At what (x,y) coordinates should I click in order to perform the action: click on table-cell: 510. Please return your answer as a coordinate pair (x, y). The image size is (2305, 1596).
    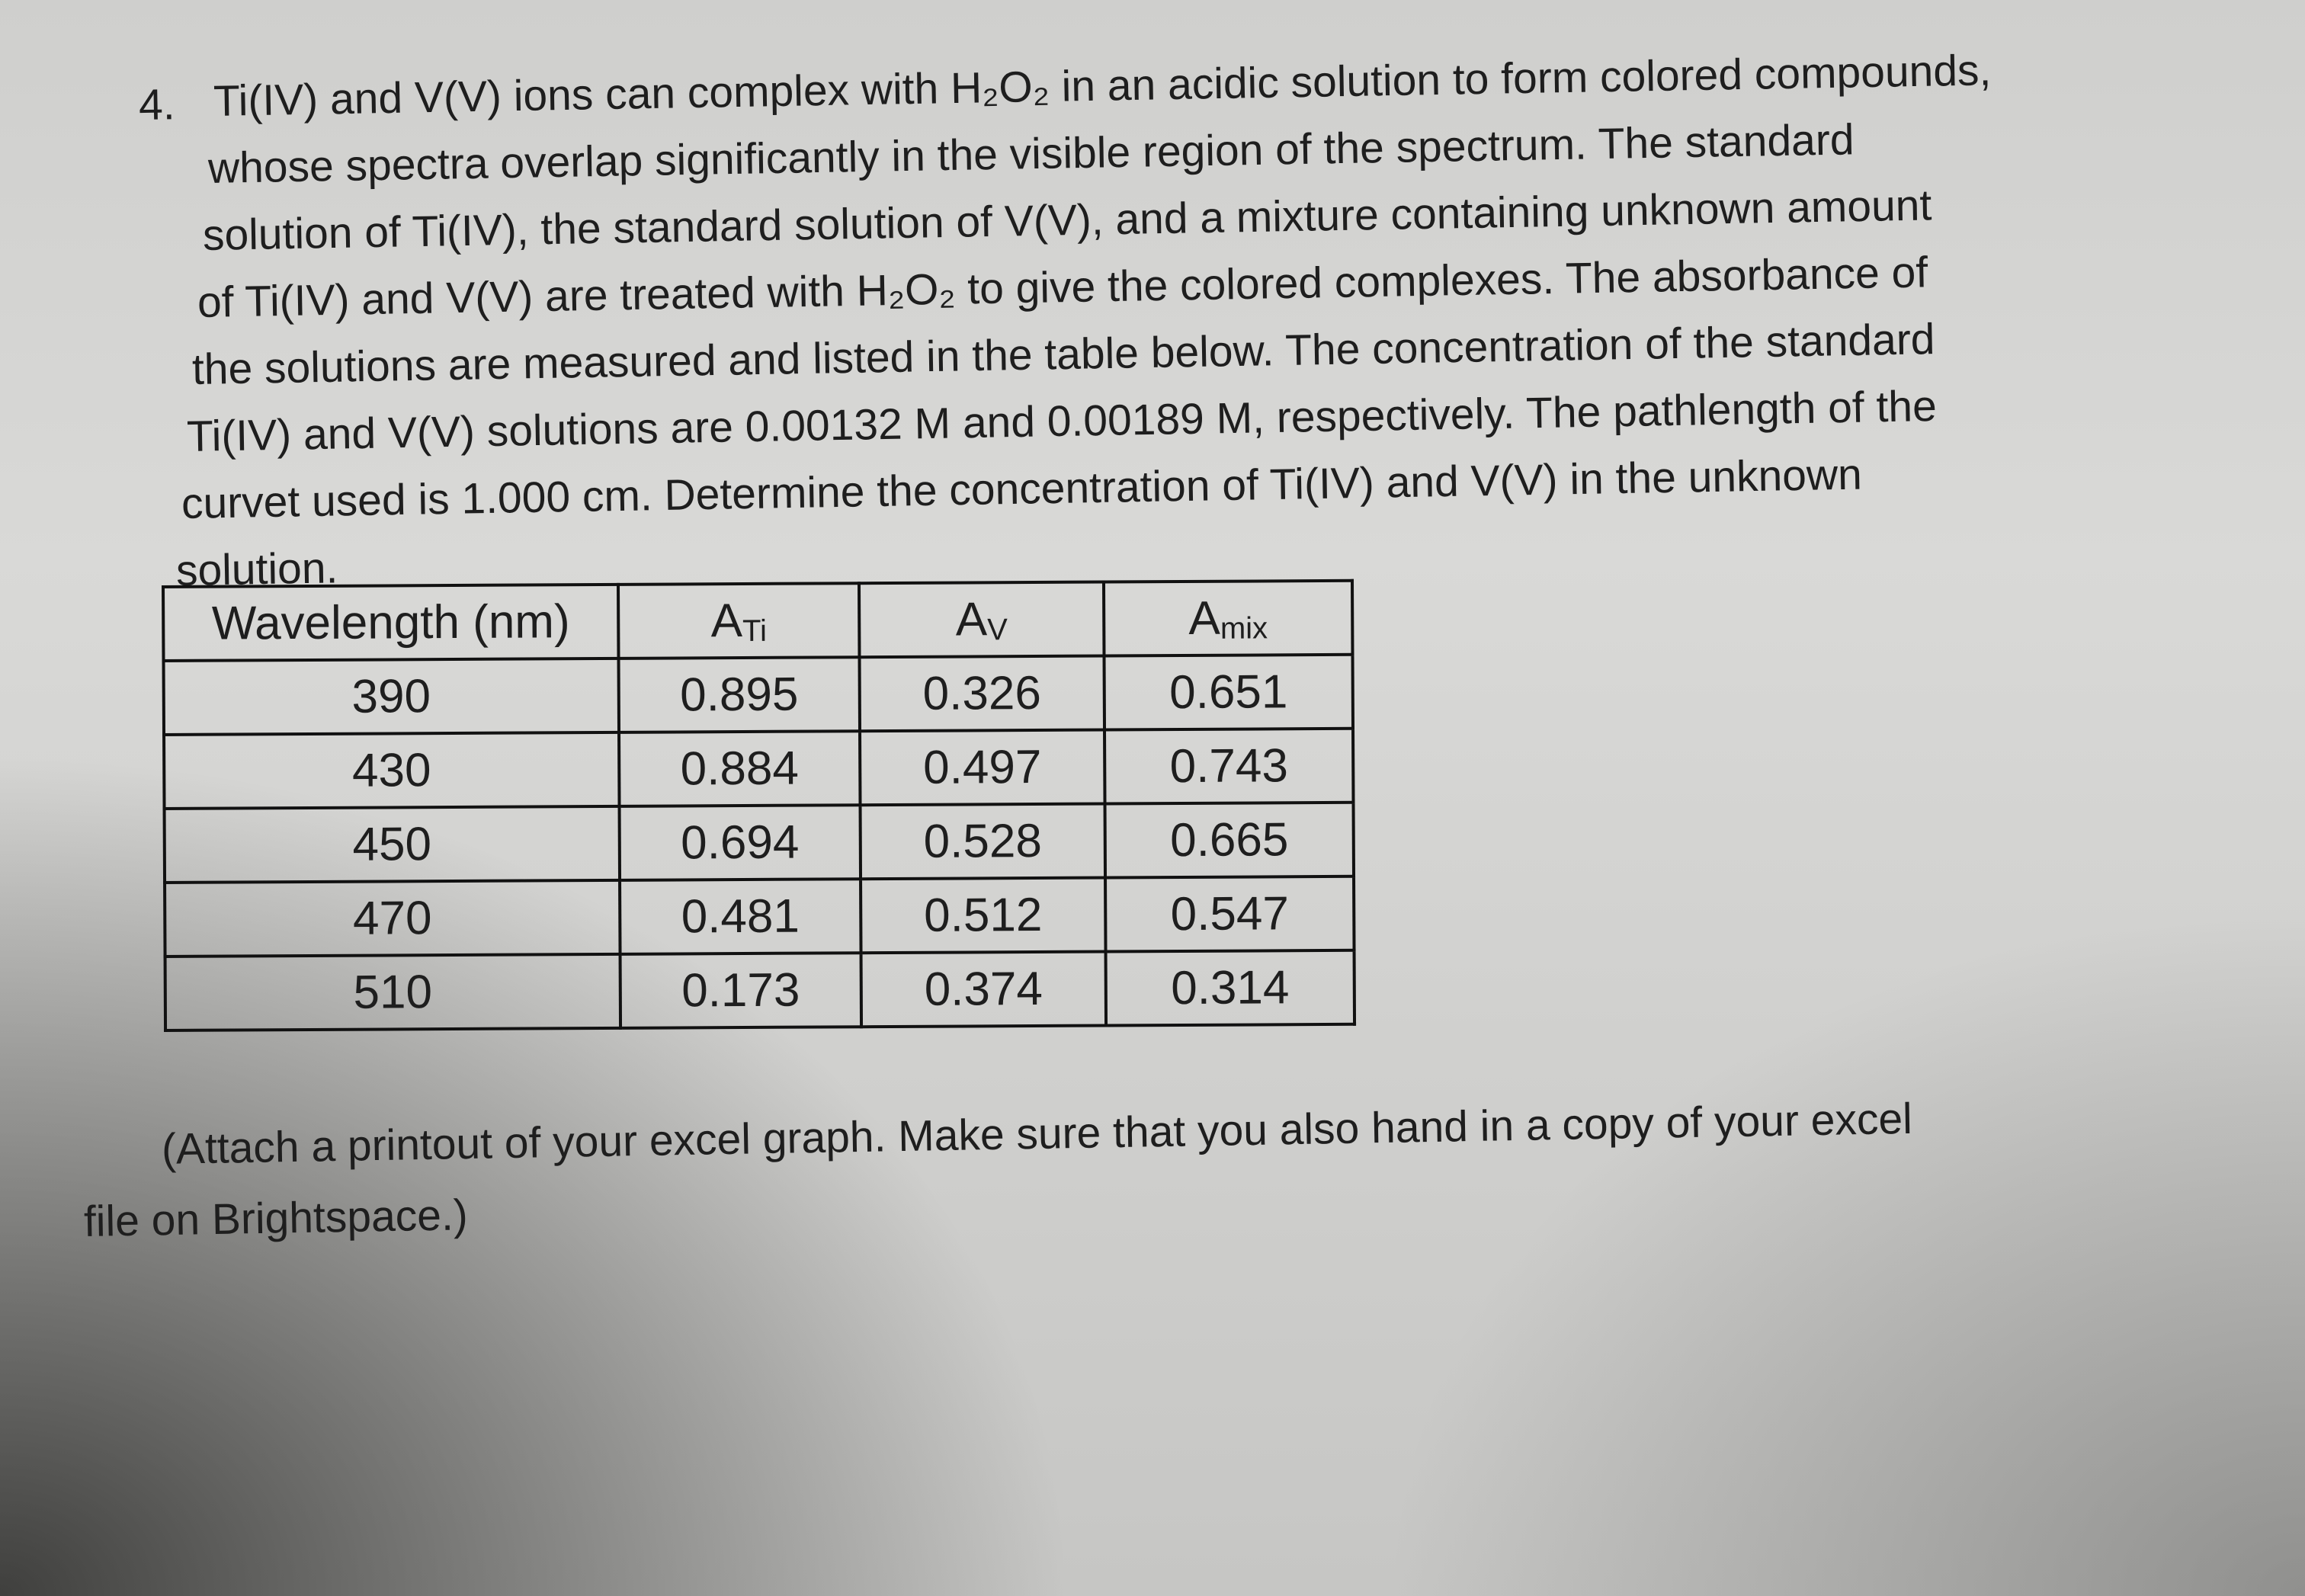
    Looking at the image, I should click on (393, 991).